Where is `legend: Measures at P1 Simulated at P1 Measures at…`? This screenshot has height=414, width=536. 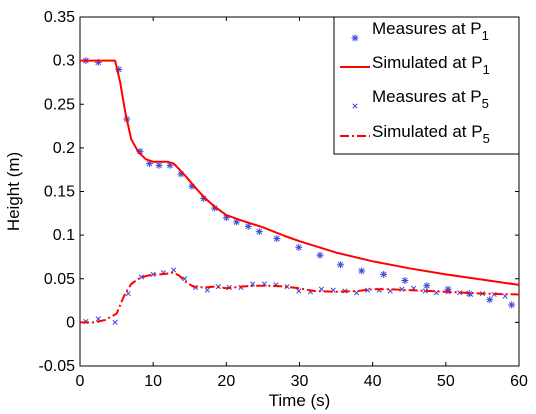 legend: Measures at P1 Simulated at P1 Measures at… is located at coordinates (426, 85).